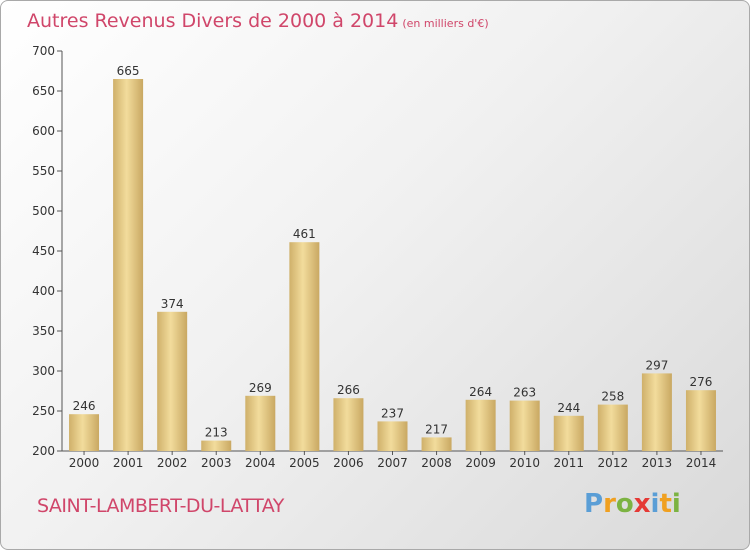 This screenshot has width=750, height=550. What do you see at coordinates (642, 504) in the screenshot?
I see `logo-letter: x` at bounding box center [642, 504].